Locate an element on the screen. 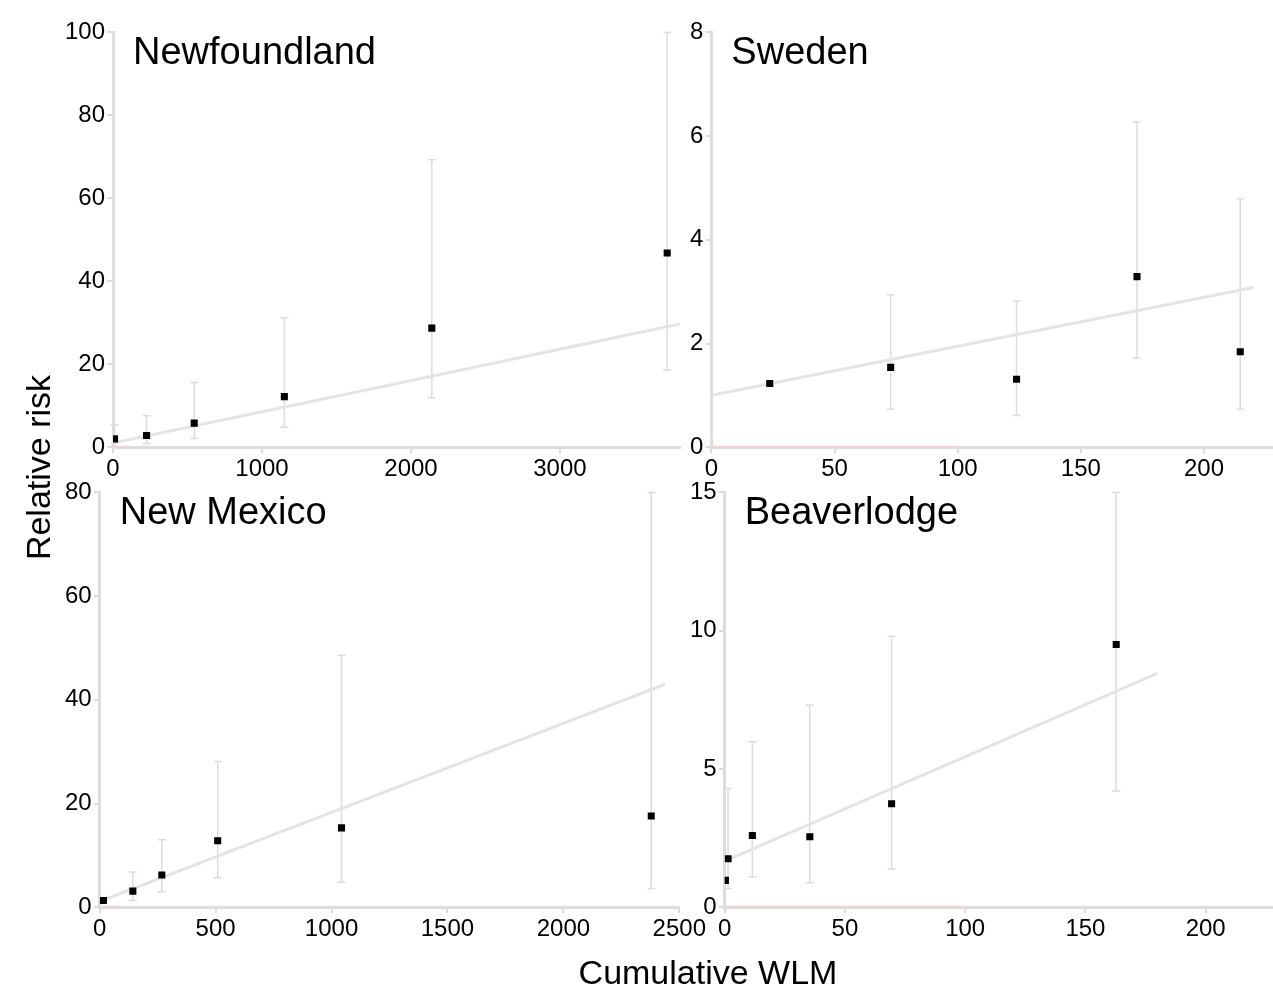  x-tick-label: 1500 is located at coordinates (447, 928).